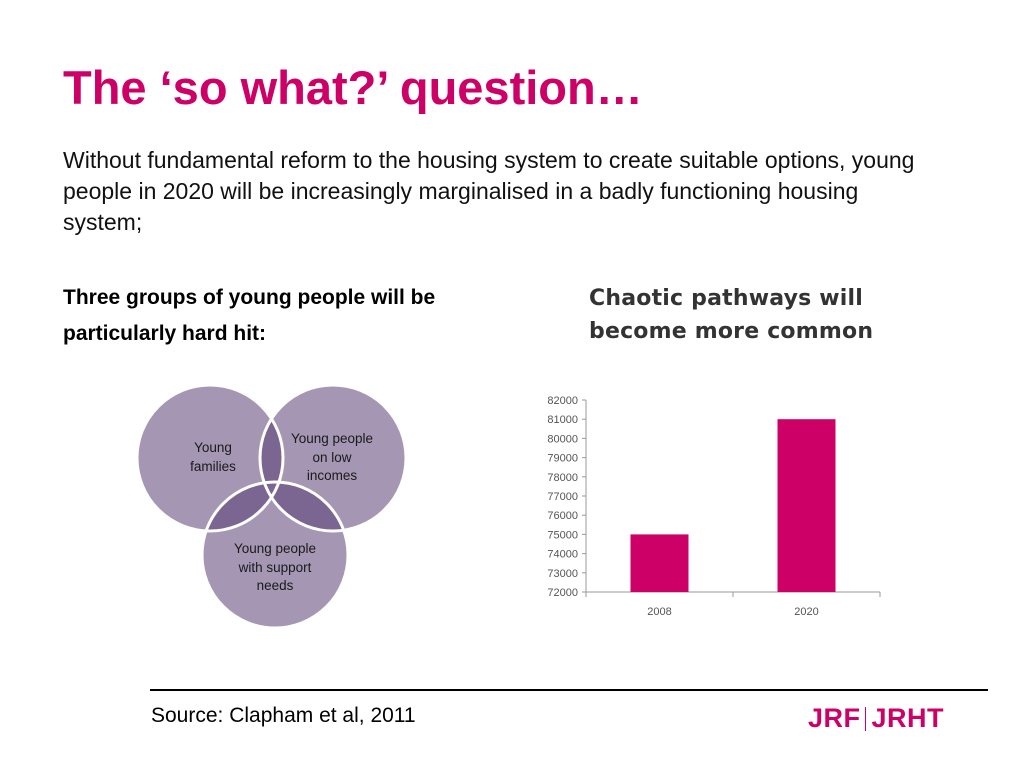 The width and height of the screenshot is (1024, 768). Describe the element at coordinates (562, 516) in the screenshot. I see `y-tick-label: 76000` at that location.